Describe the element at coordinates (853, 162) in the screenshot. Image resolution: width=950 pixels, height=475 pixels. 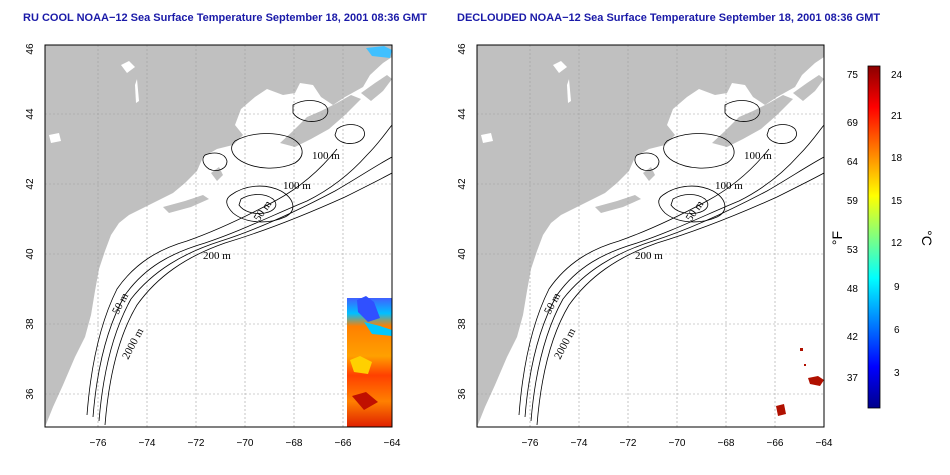
I see `fahrenheit-tick-label: 64` at that location.